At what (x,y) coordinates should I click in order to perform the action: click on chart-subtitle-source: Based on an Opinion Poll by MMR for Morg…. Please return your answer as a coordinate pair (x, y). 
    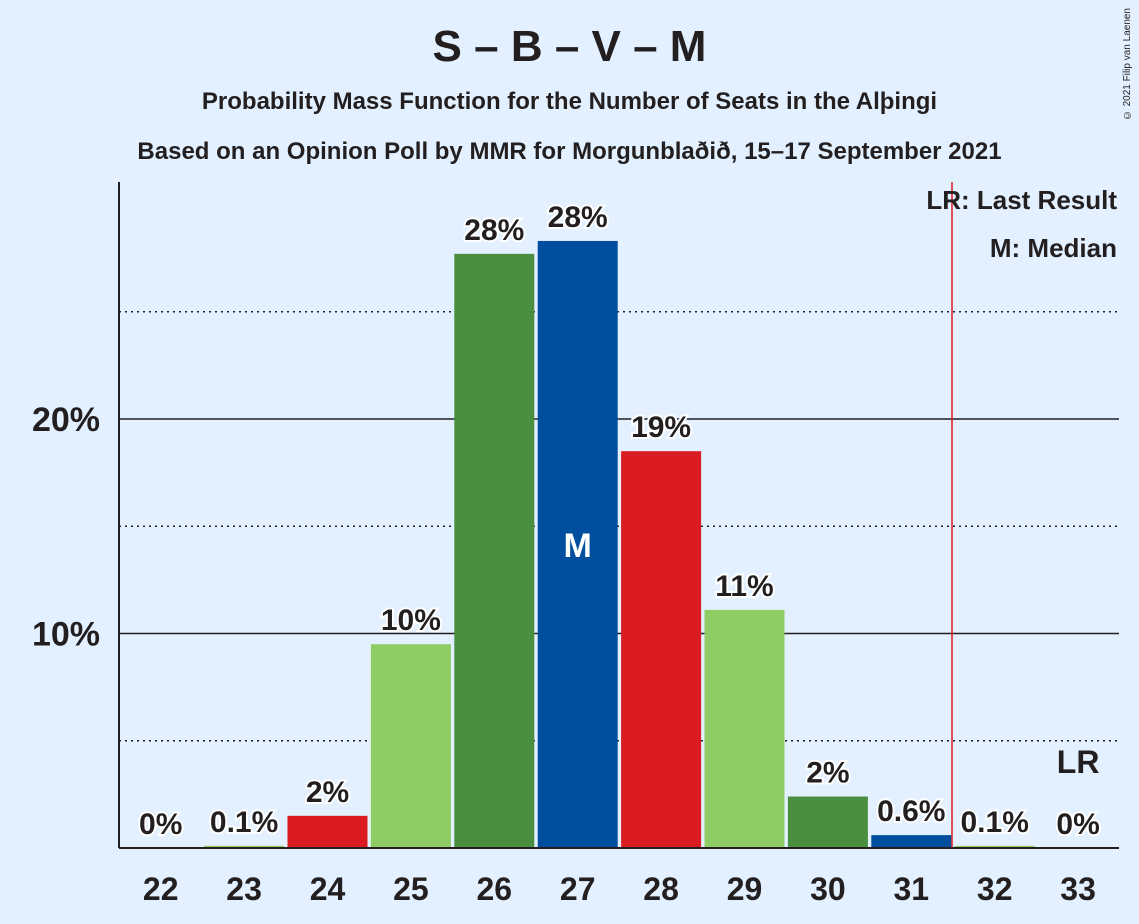
    Looking at the image, I should click on (569, 151).